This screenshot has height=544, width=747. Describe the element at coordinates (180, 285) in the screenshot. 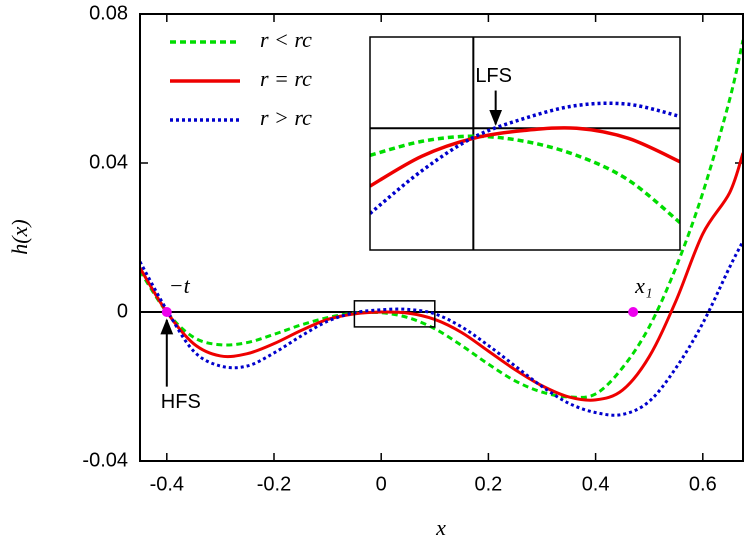

I see `point-label: −t` at that location.